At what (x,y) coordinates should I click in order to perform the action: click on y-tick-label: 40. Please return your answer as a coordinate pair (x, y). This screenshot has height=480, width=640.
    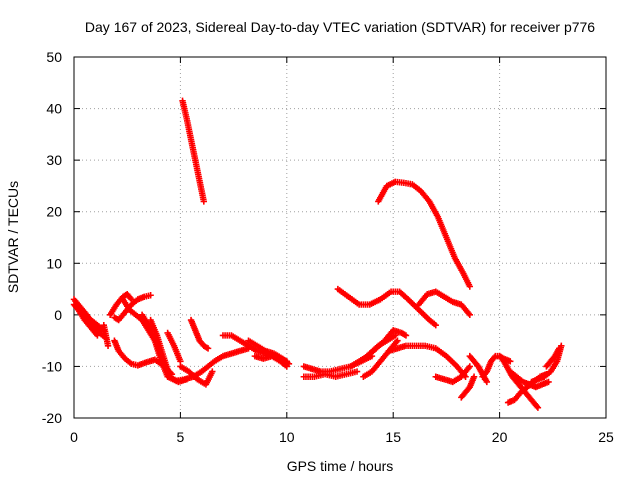
    Looking at the image, I should click on (54, 109).